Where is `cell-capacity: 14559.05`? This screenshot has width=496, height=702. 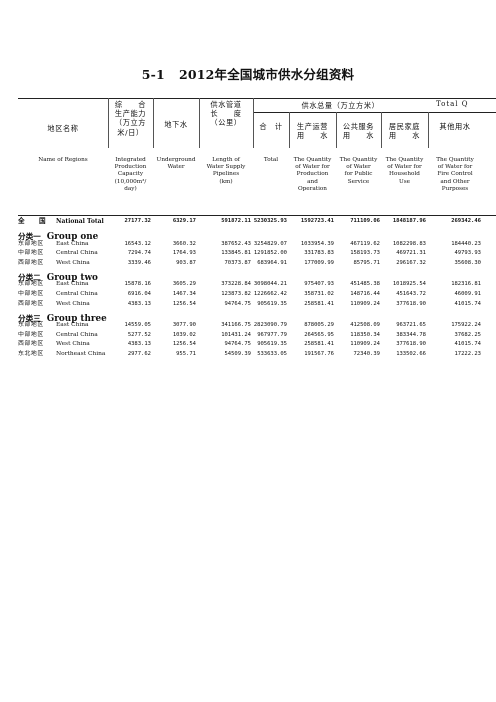
cell-capacity: 14559.05 is located at coordinates (138, 325).